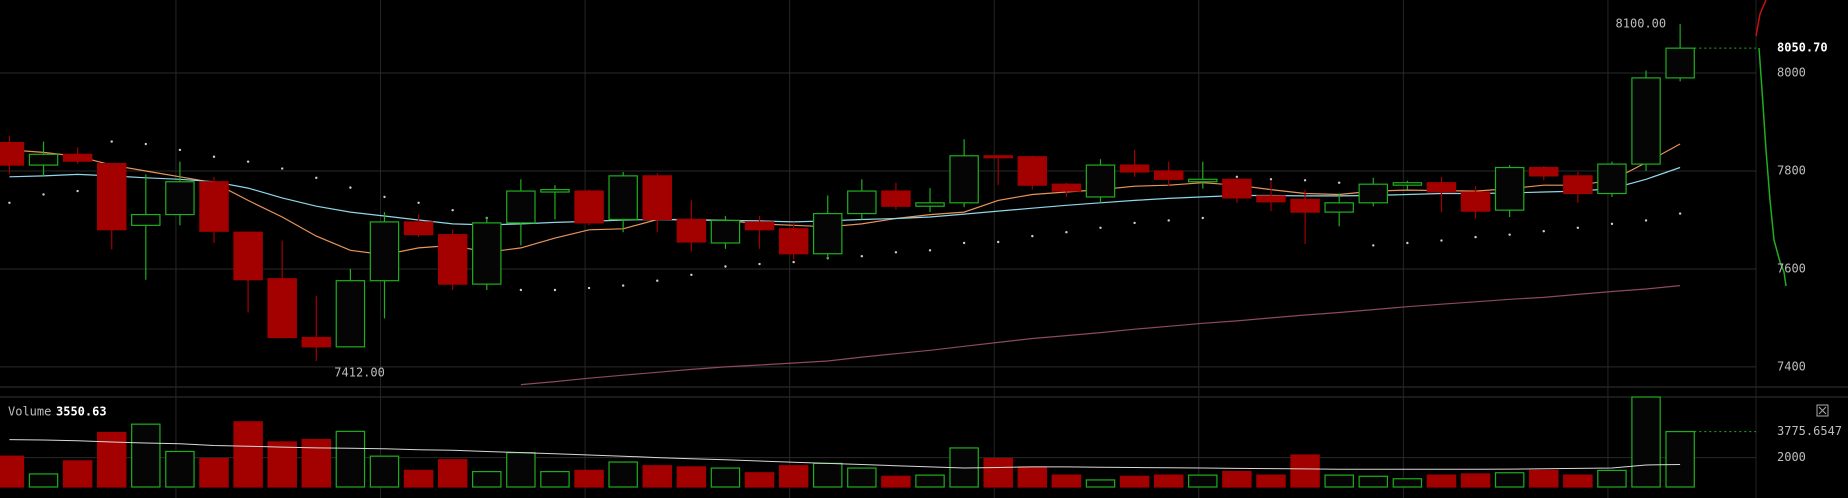 Image resolution: width=1848 pixels, height=498 pixels. I want to click on depth-ask, so click(1761, 18).